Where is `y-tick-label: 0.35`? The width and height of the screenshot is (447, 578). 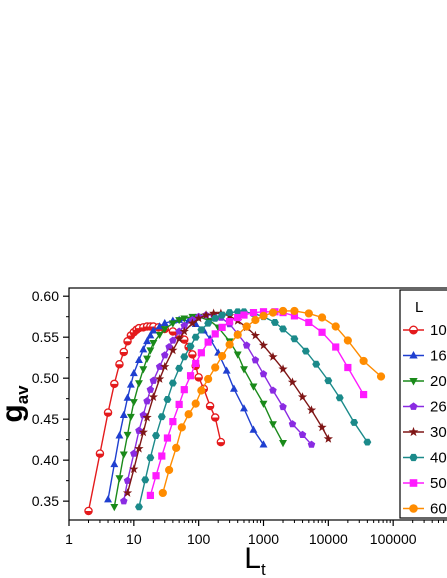 y-tick-label: 0.35 is located at coordinates (45, 501).